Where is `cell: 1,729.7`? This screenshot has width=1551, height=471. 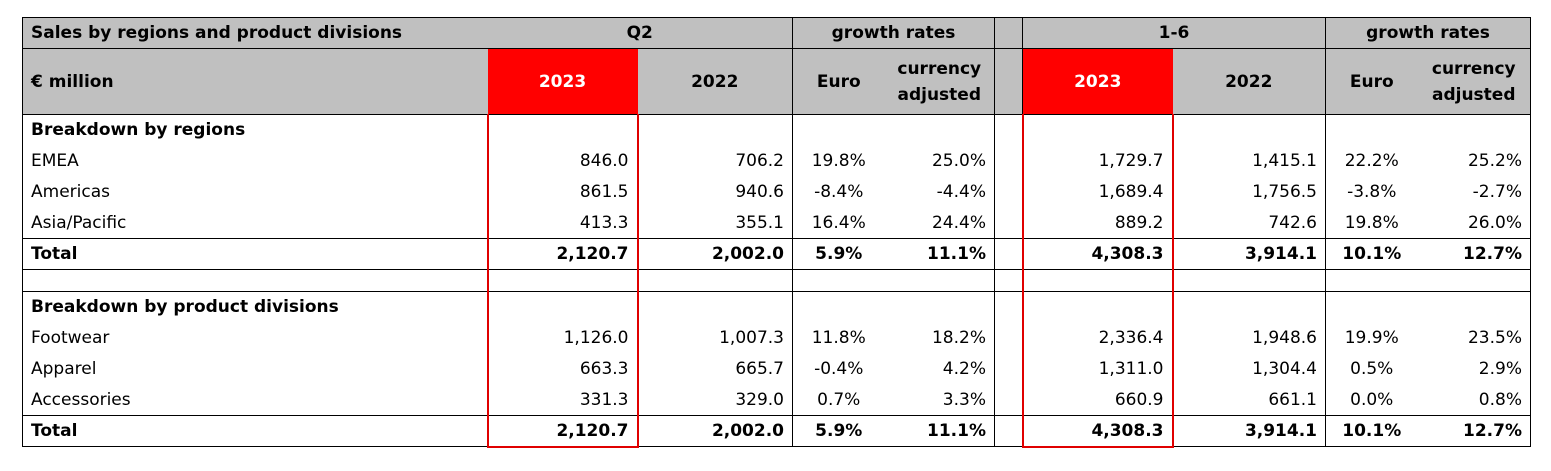
cell: 1,729.7 is located at coordinates (1097, 161).